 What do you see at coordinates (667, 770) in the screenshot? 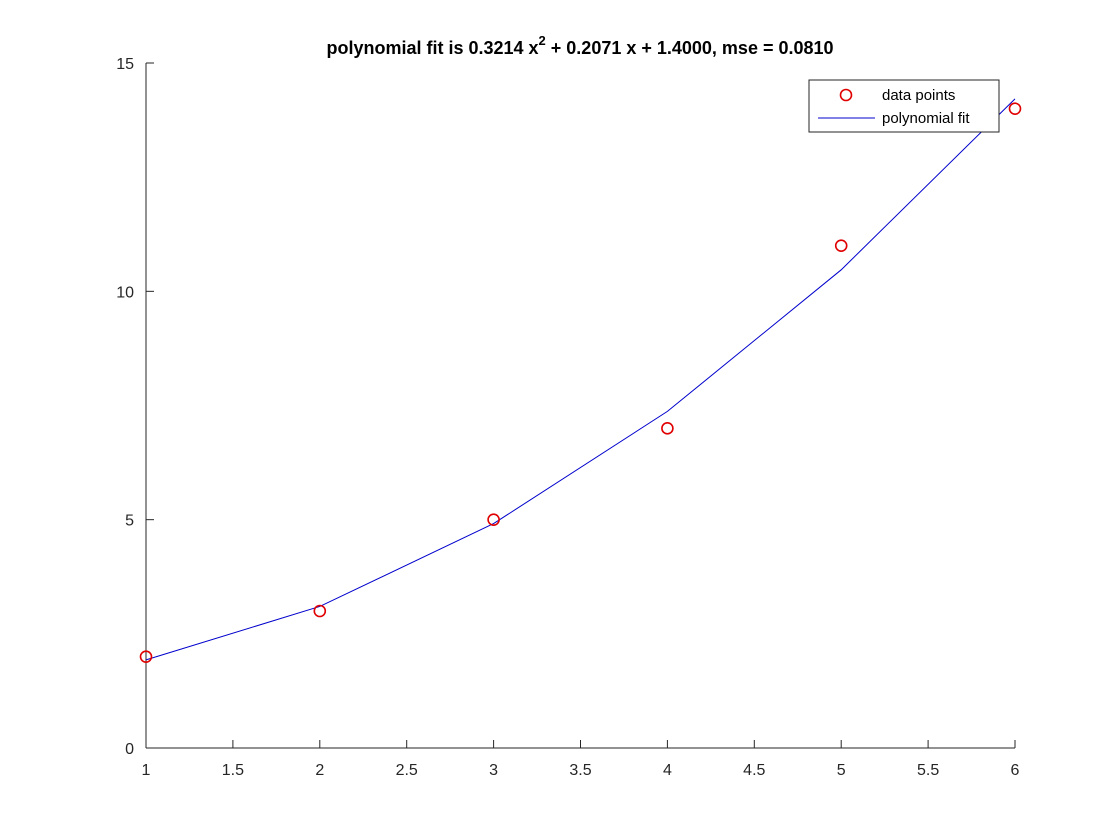
I see `x-tick-label: 4` at bounding box center [667, 770].